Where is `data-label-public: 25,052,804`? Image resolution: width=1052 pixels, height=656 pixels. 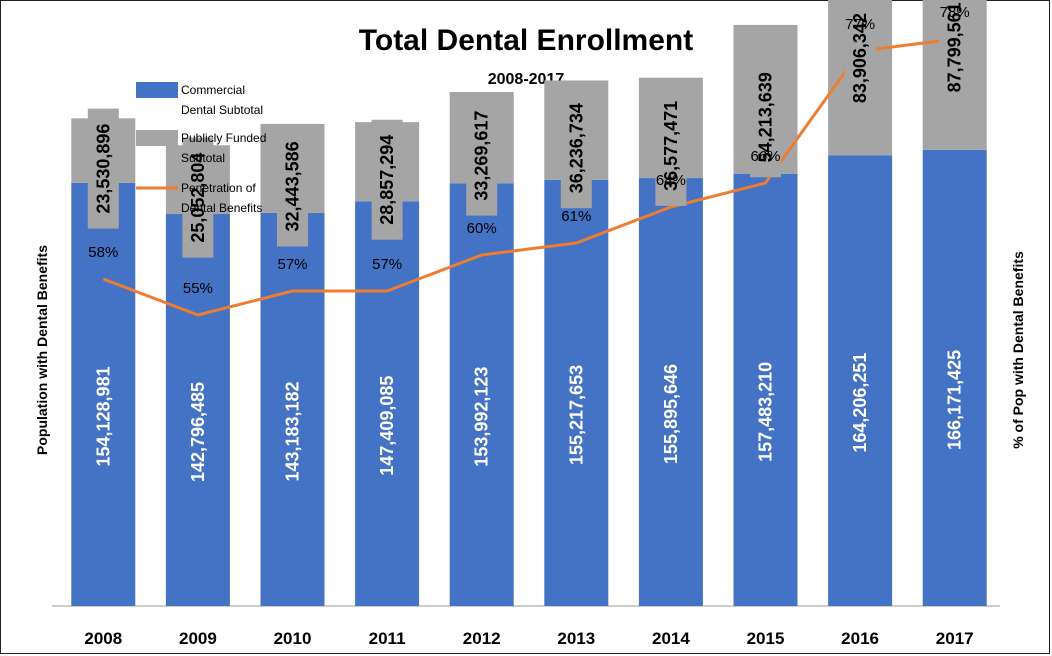 data-label-public: 25,052,804 is located at coordinates (198, 198).